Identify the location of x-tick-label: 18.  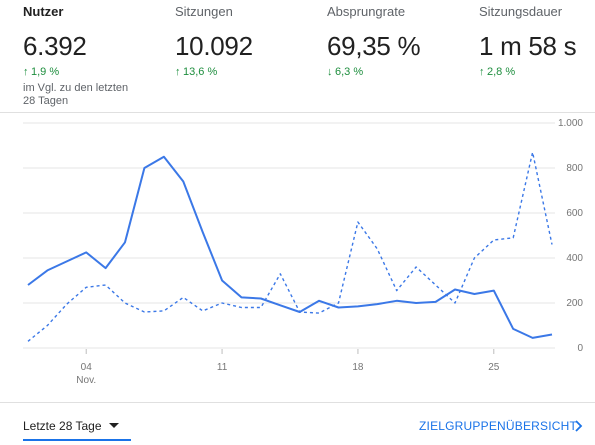
(358, 367).